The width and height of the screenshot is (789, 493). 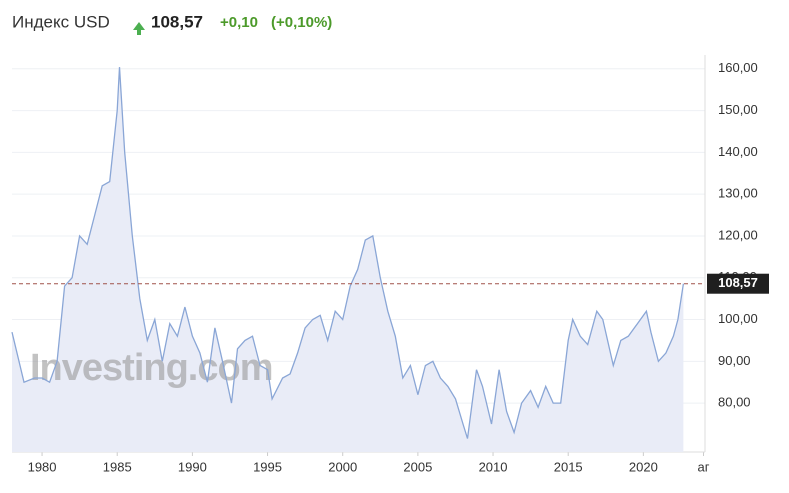 I want to click on y-tick-label: 120,00, so click(x=738, y=234).